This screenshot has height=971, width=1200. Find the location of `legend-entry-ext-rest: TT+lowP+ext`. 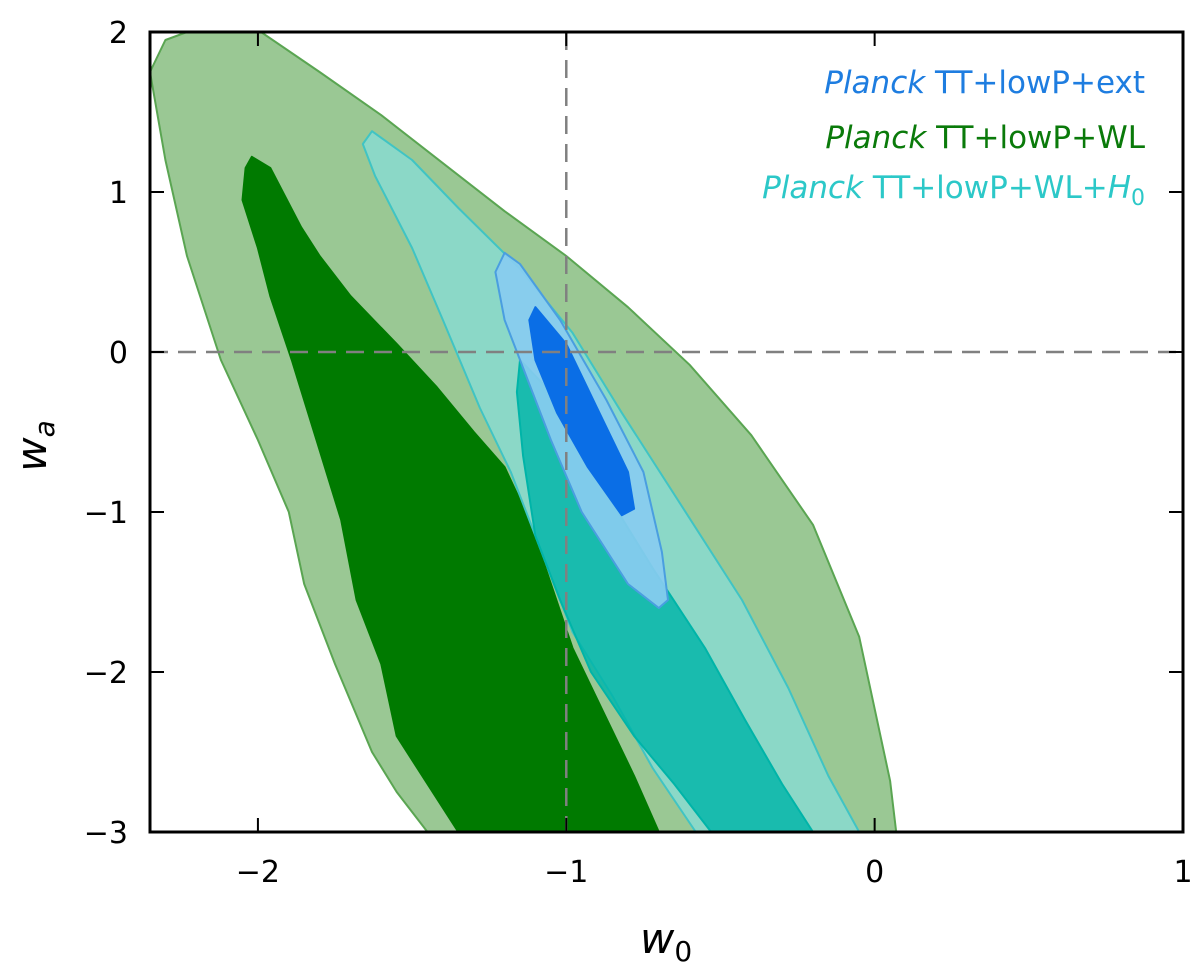

legend-entry-ext-rest: TT+lowP+ext is located at coordinates (1035, 83).